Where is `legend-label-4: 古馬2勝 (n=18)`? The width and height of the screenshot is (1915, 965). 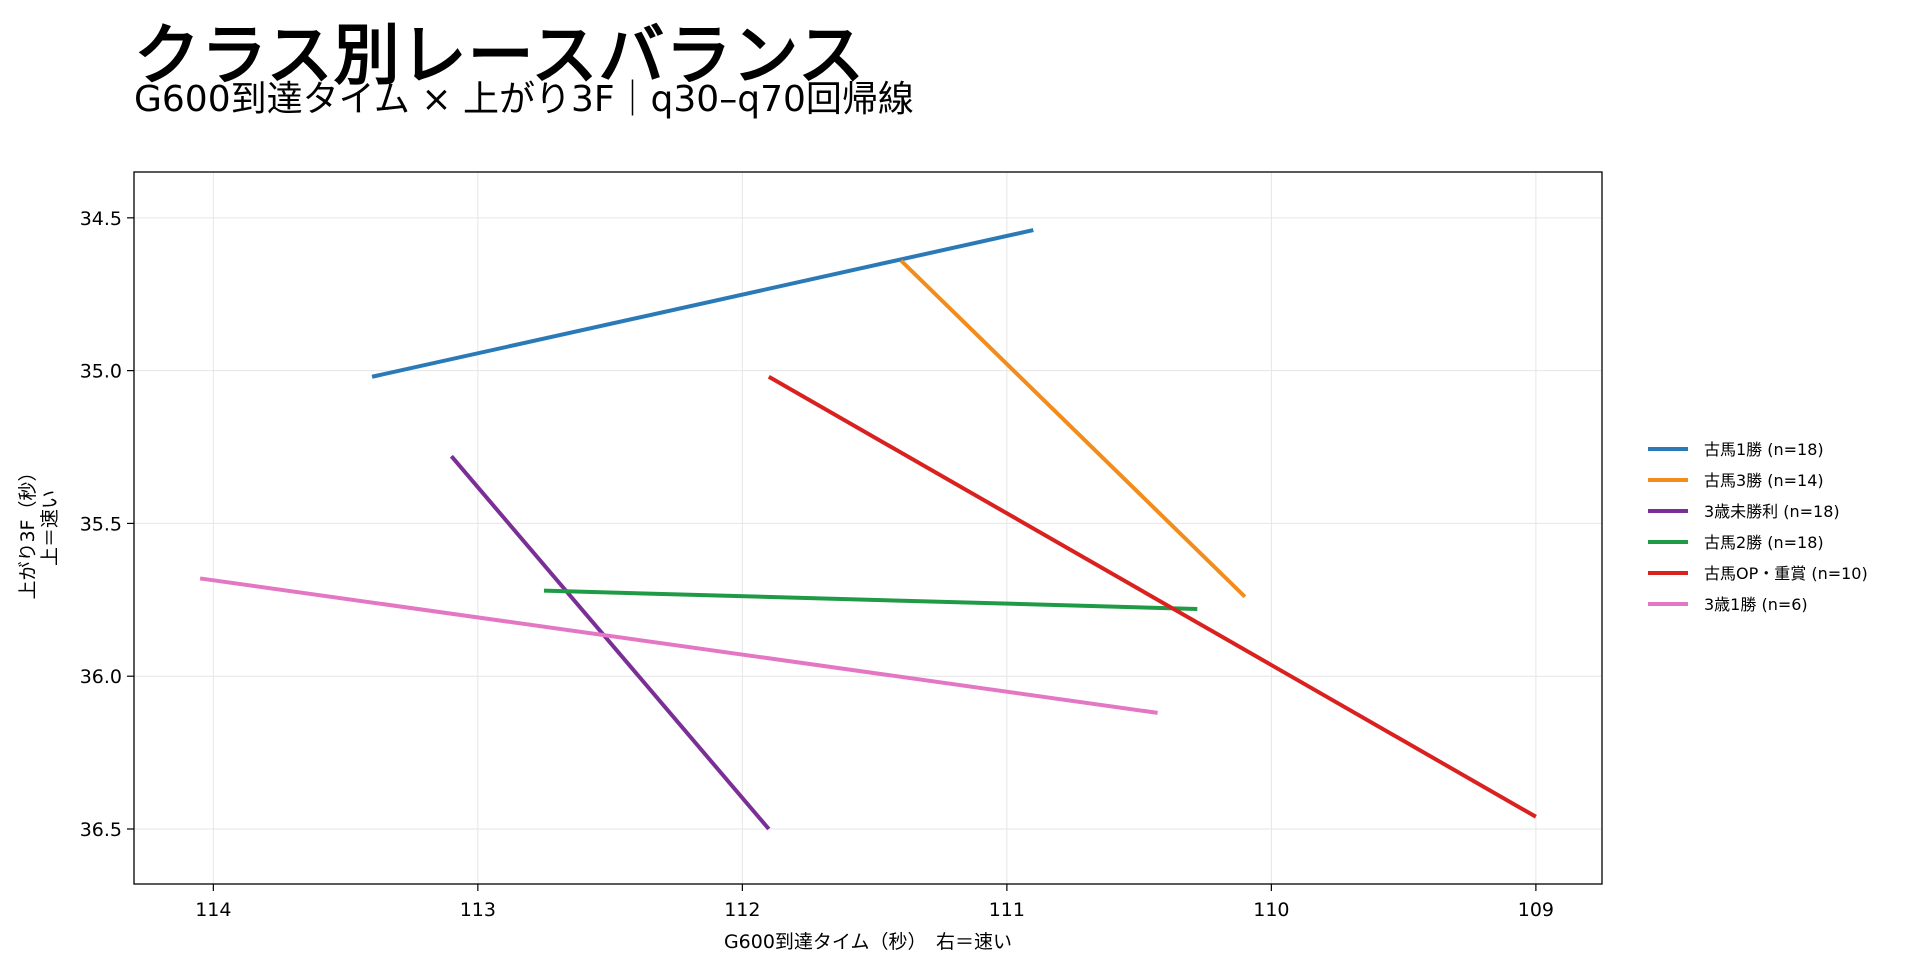 legend-label-4: 古馬2勝 (n=18) is located at coordinates (1764, 542).